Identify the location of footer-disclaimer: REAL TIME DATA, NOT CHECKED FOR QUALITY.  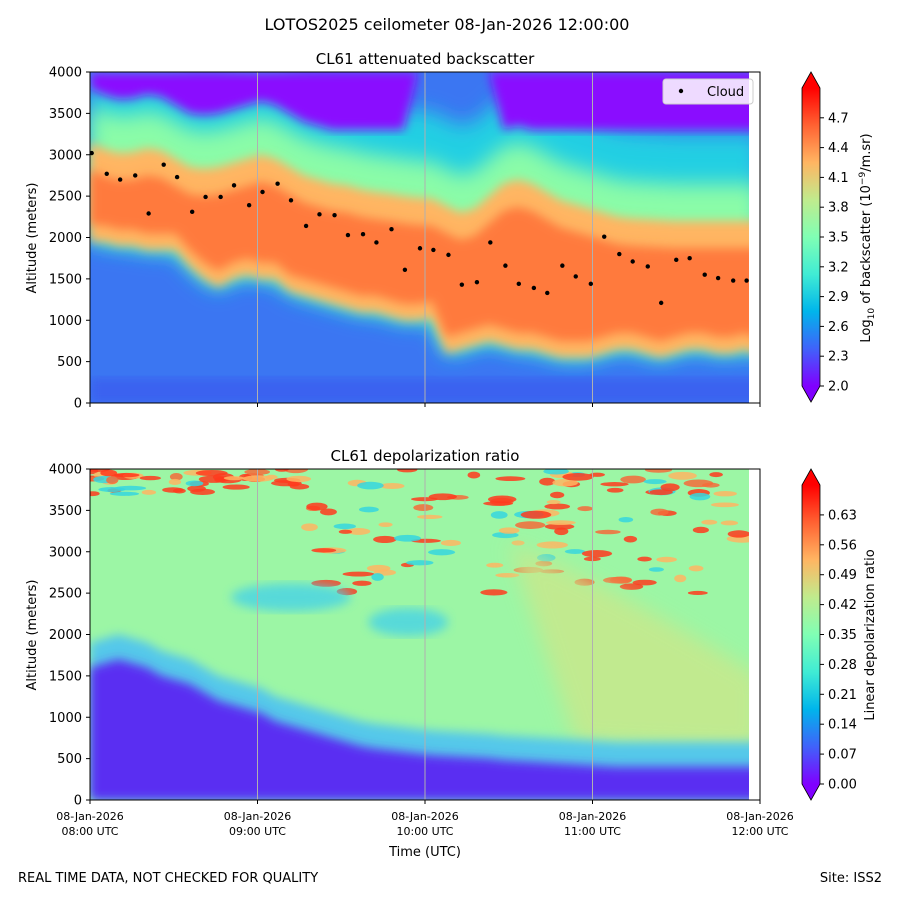
(168, 878).